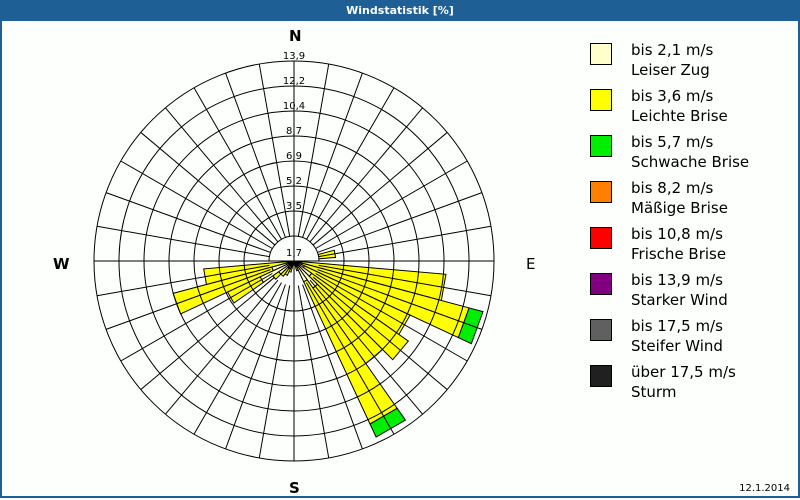 This screenshot has height=500, width=800. Describe the element at coordinates (296, 268) in the screenshot. I see `rose-bar-segment` at that location.